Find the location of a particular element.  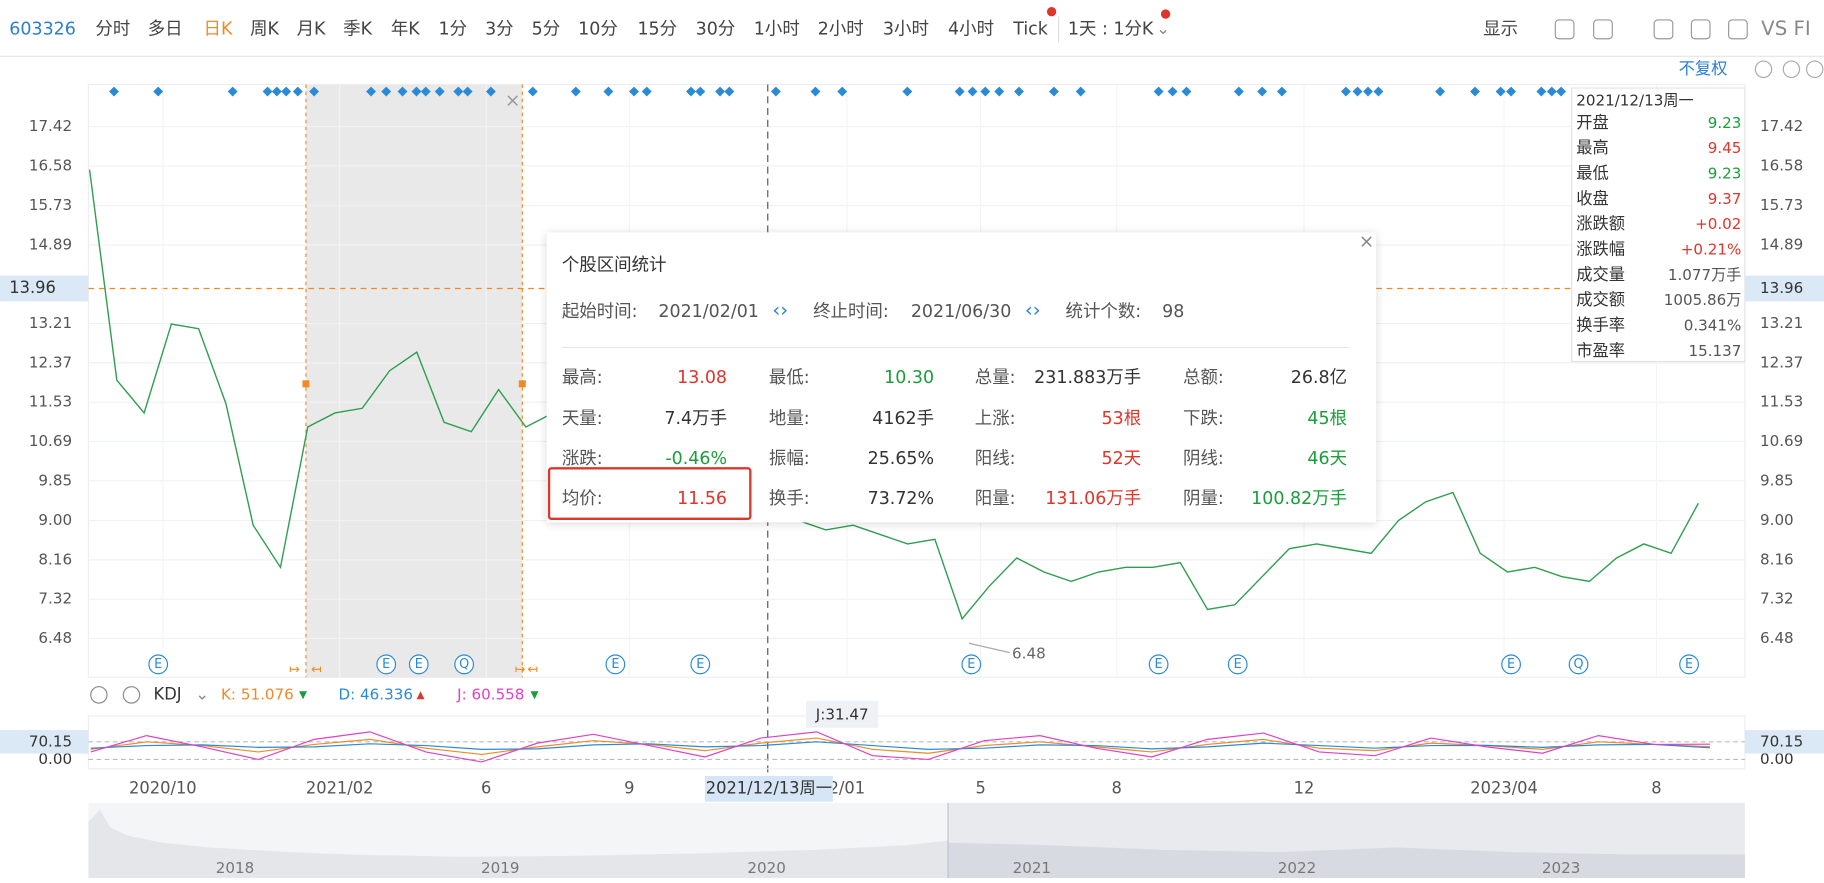

period-tab: 1分 is located at coordinates (453, 29).